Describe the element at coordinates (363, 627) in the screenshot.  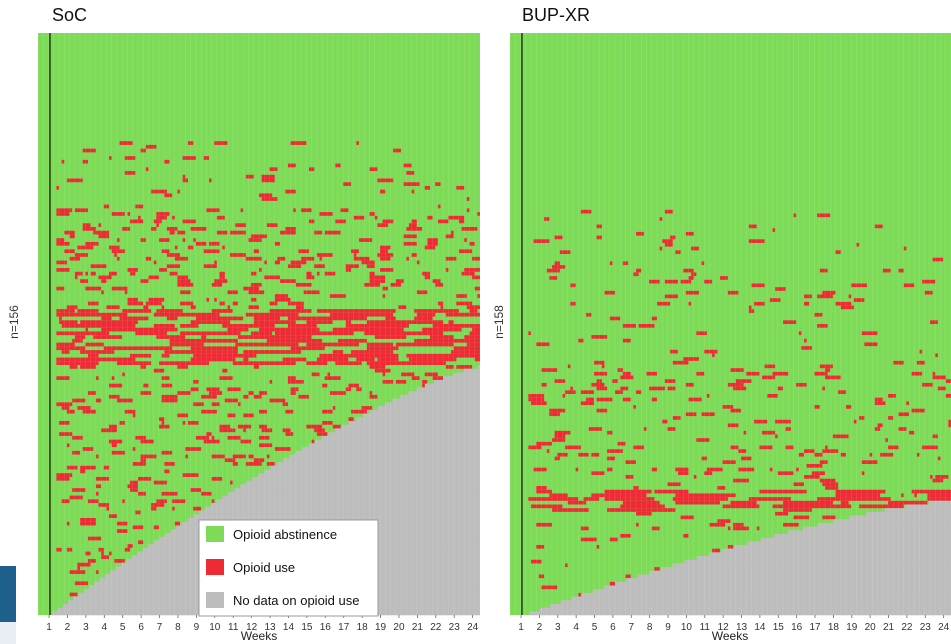
I see `x-tick-label: 18` at that location.